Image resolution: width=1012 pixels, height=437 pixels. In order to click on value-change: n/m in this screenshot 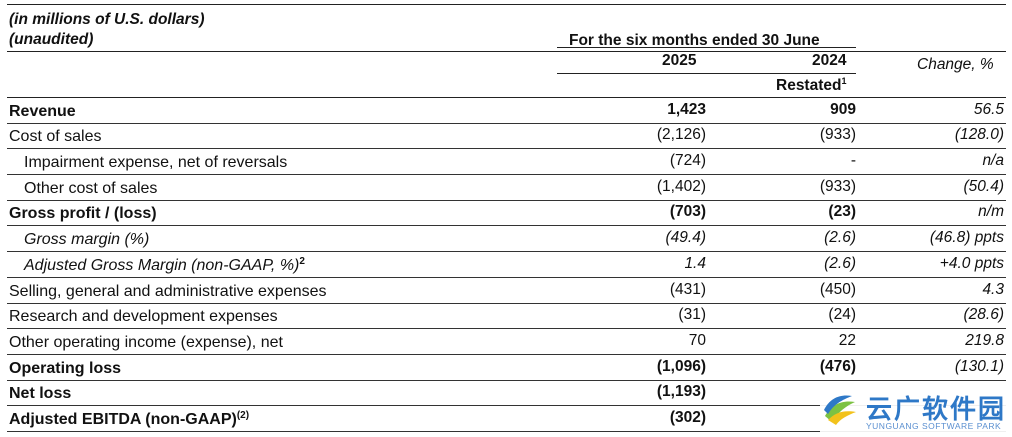, I will do `click(991, 212)`.